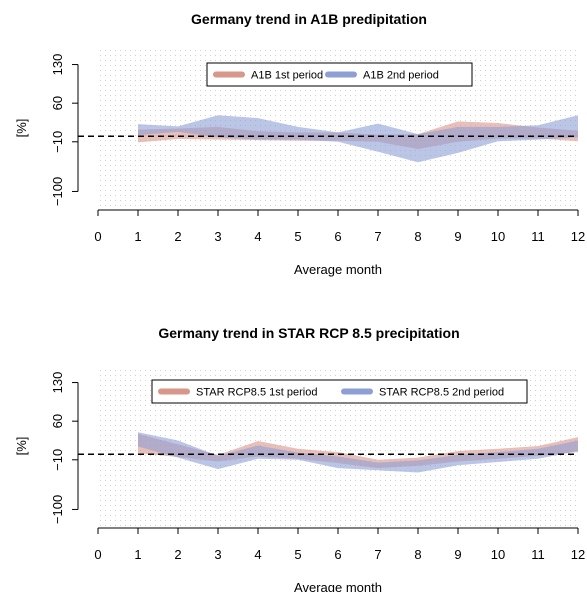  What do you see at coordinates (287, 76) in the screenshot?
I see `legend-label-1: A1B 1st period` at bounding box center [287, 76].